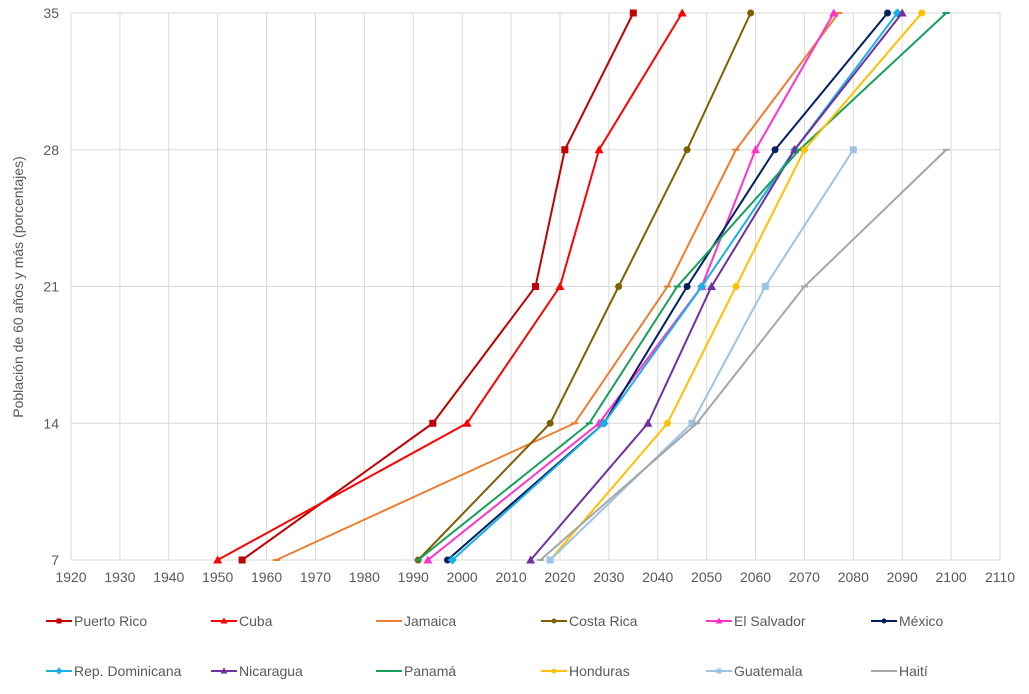 Image resolution: width=1029 pixels, height=694 pixels. What do you see at coordinates (364, 577) in the screenshot?
I see `x-tick-label: 1980` at bounding box center [364, 577].